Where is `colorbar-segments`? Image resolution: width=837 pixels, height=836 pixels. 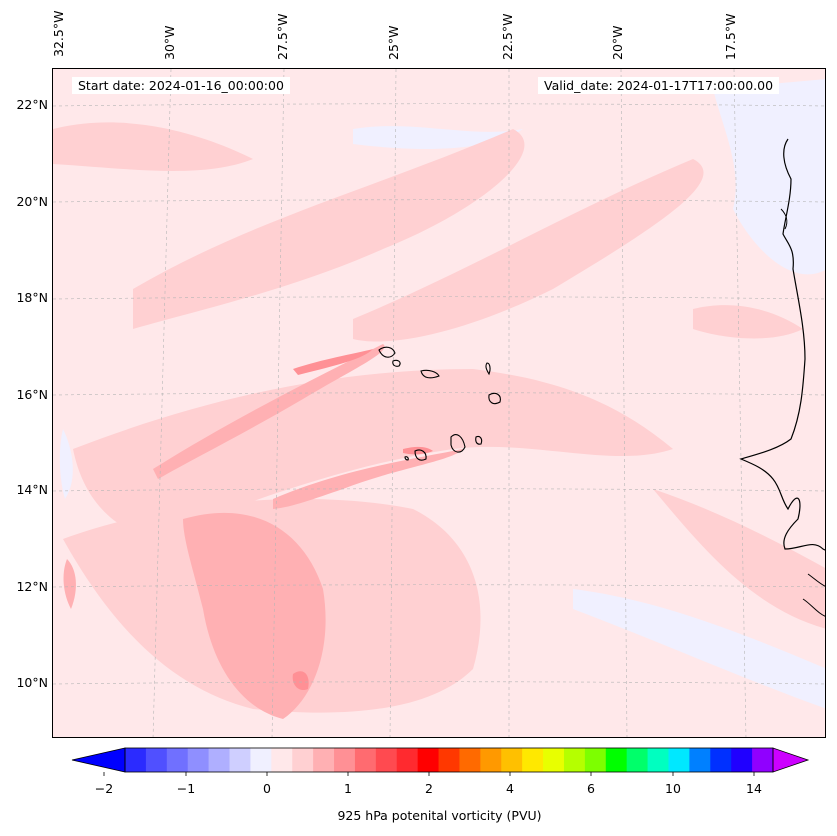 colorbar-segments is located at coordinates (449, 760).